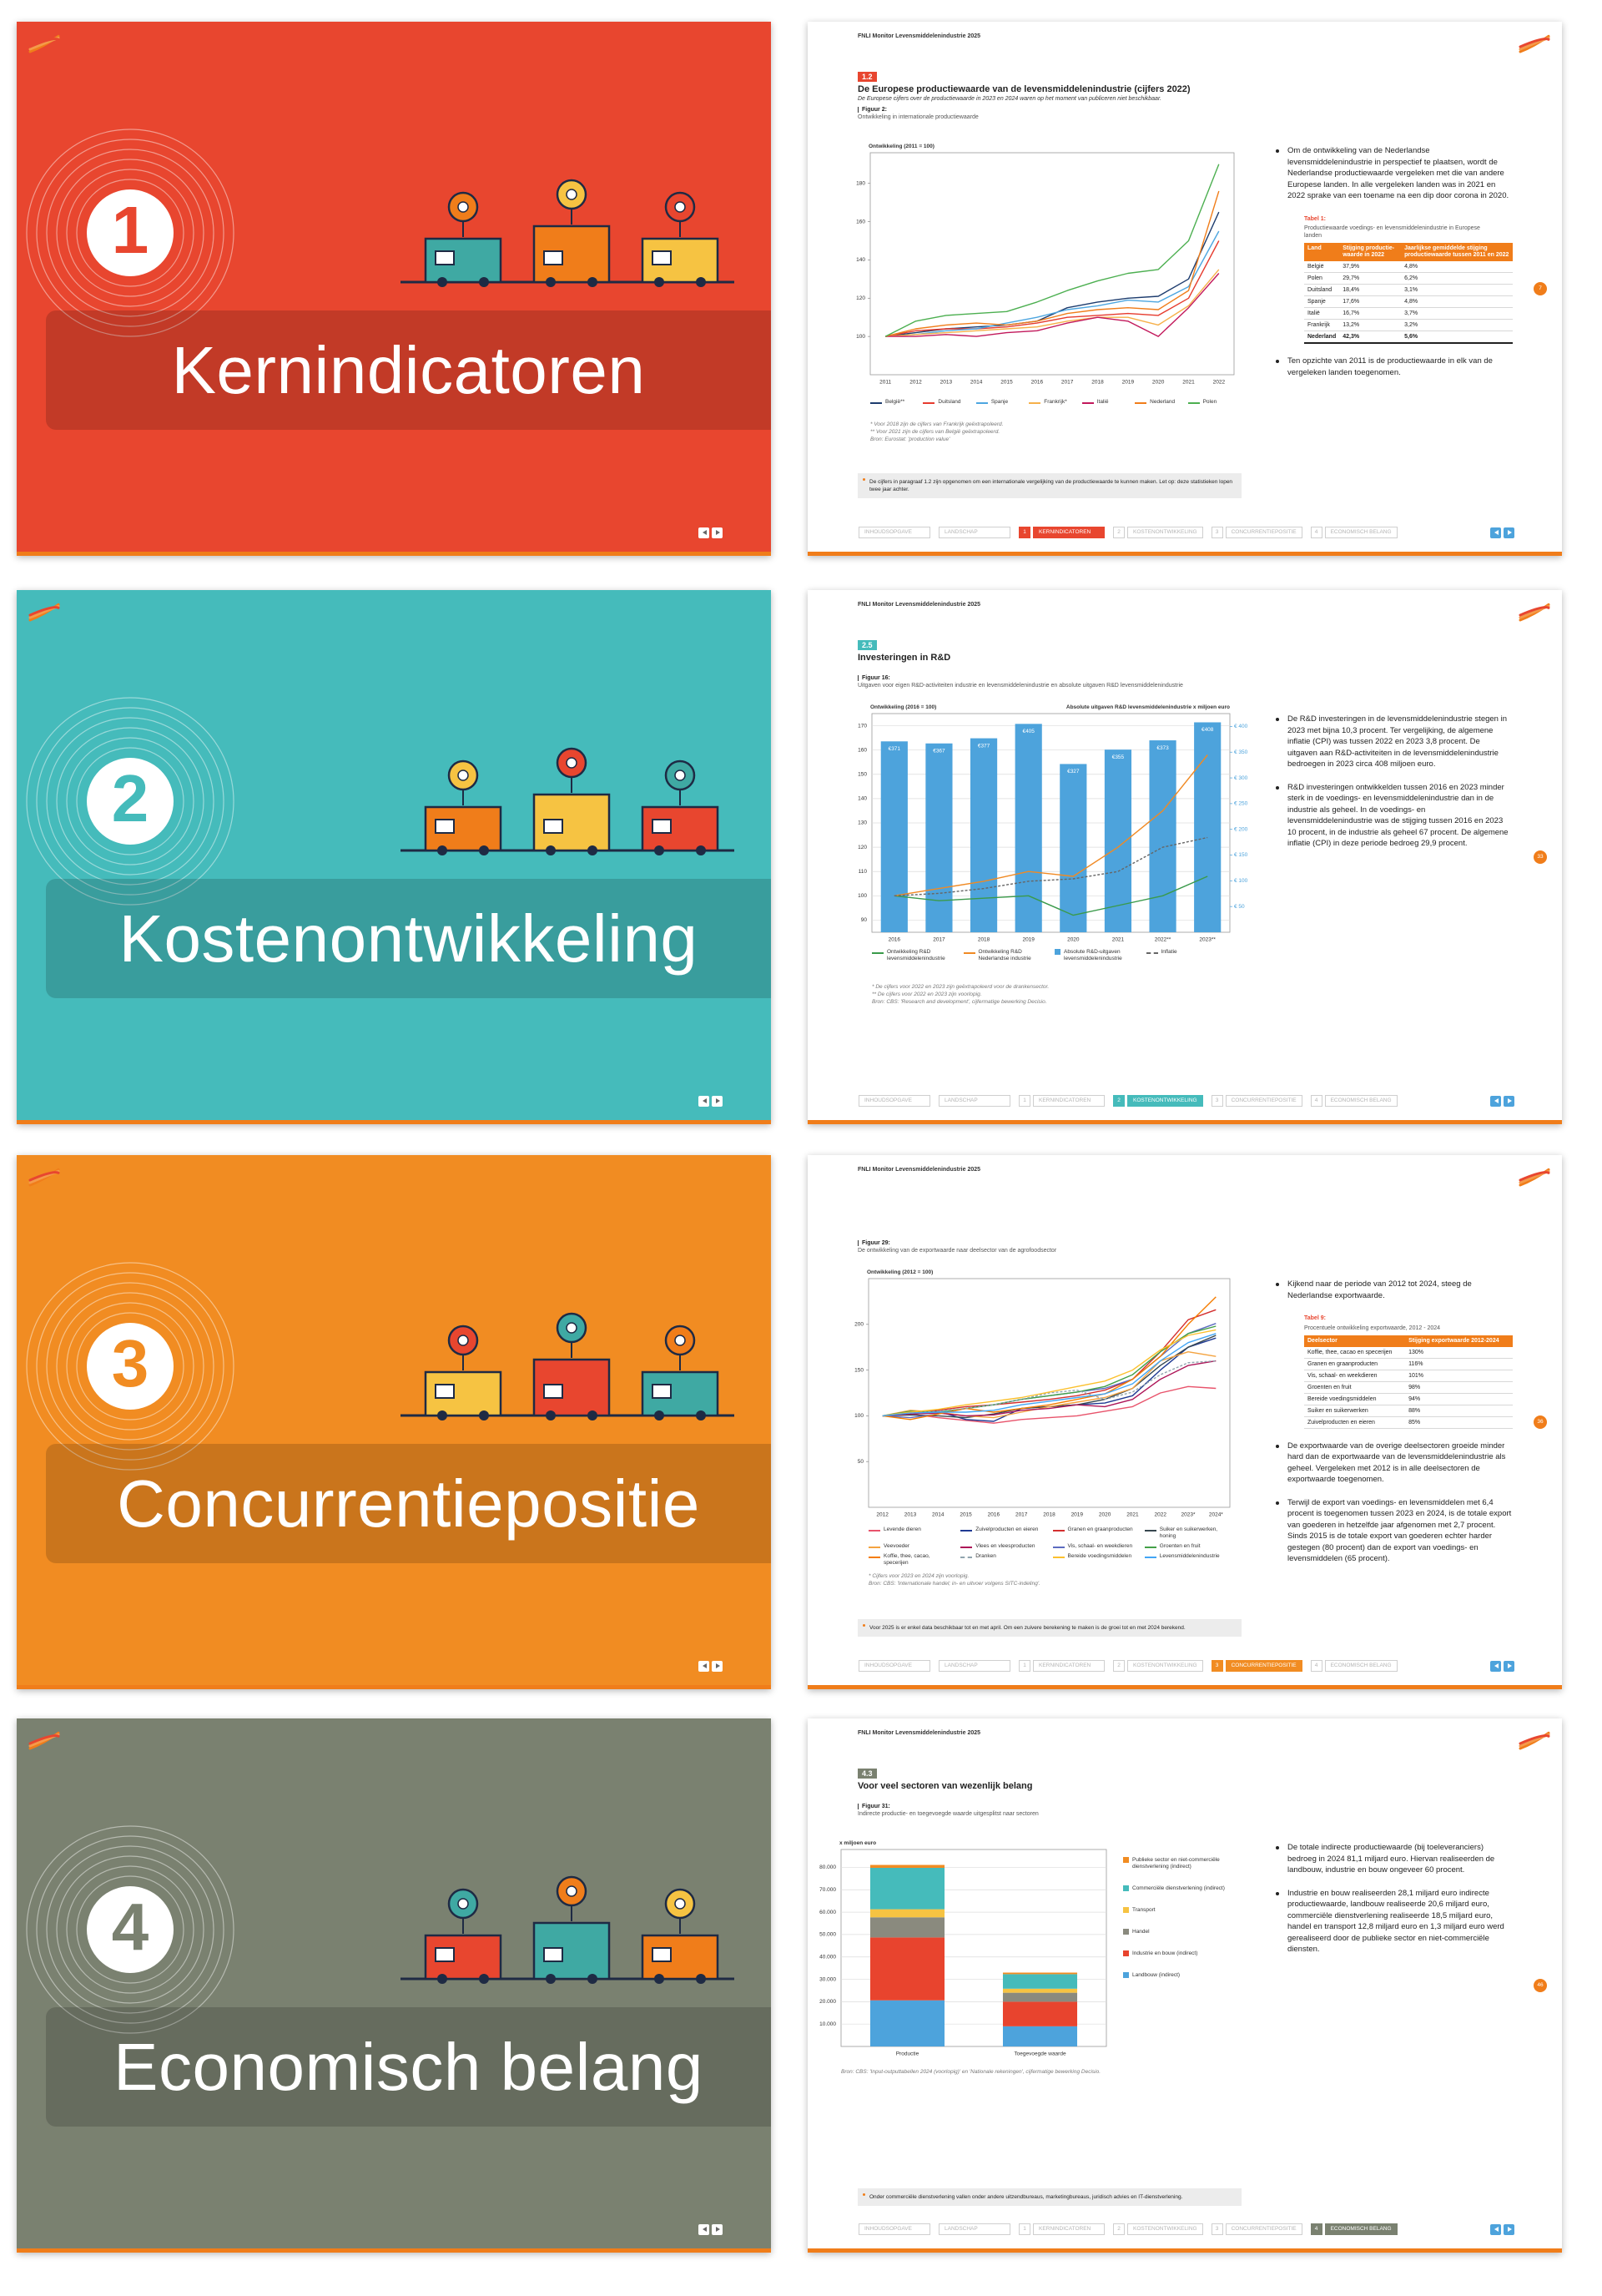 This screenshot has height=2296, width=1602. What do you see at coordinates (1408, 278) in the screenshot?
I see `table-row: Polen 29,7% 6,2%` at bounding box center [1408, 278].